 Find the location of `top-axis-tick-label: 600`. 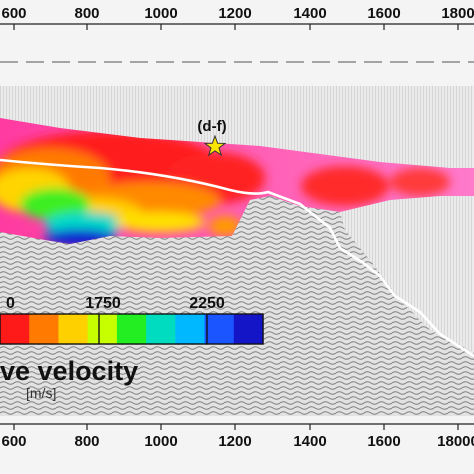

top-axis-tick-label: 600 is located at coordinates (13, 13).